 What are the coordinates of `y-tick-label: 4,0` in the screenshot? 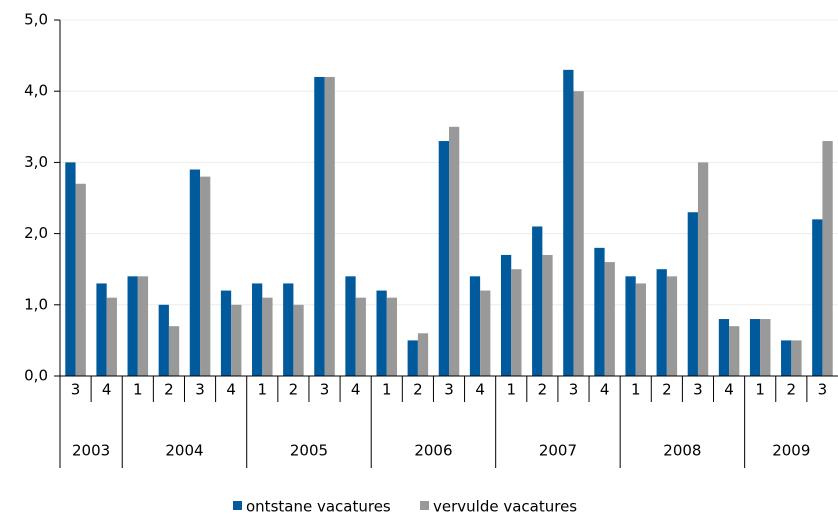 It's located at (36, 91).